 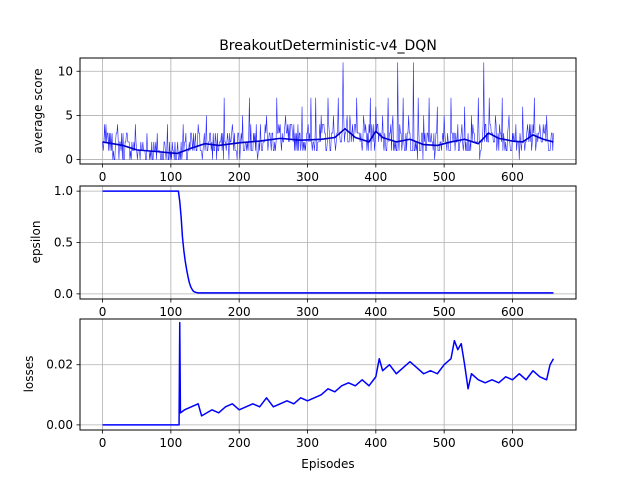 What do you see at coordinates (375, 443) in the screenshot?
I see `losses-xtick-label-400: 400` at bounding box center [375, 443].